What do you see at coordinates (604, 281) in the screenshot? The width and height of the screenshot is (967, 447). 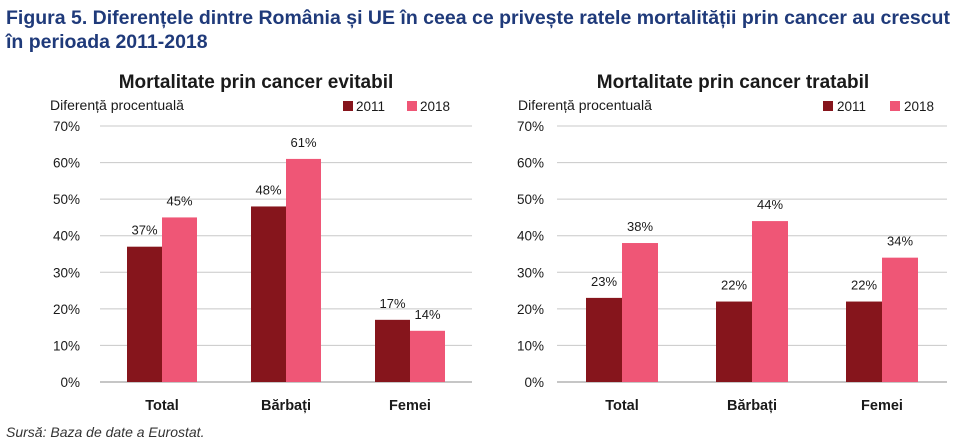 I see `data-label-2011-0: 23%` at bounding box center [604, 281].